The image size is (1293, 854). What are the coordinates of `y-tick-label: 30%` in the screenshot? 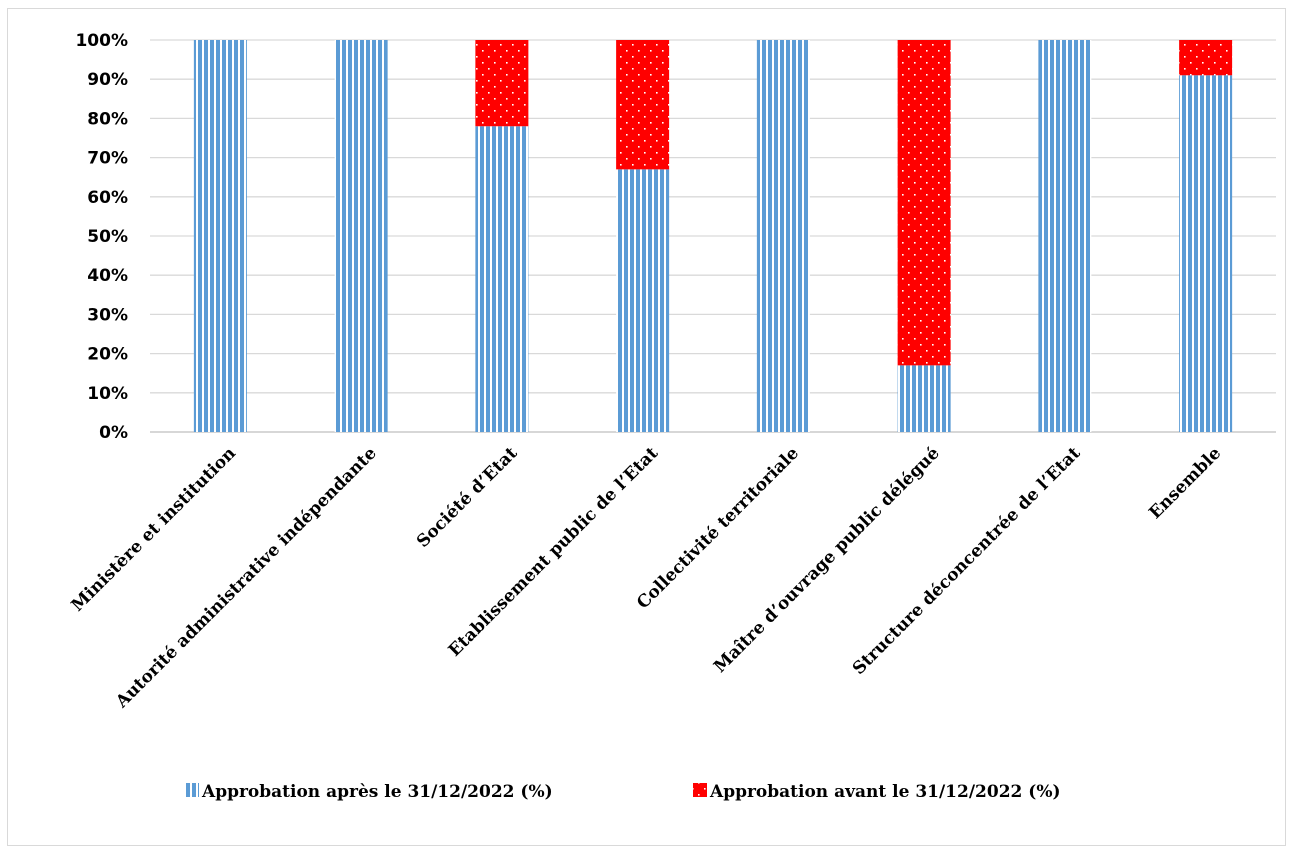 It's located at (107, 315).